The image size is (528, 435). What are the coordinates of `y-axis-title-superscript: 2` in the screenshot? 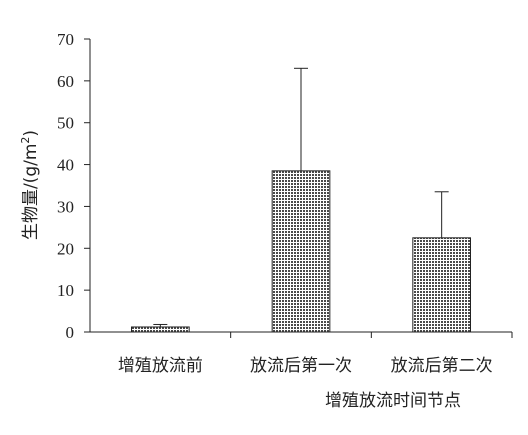 It's located at (25, 140).